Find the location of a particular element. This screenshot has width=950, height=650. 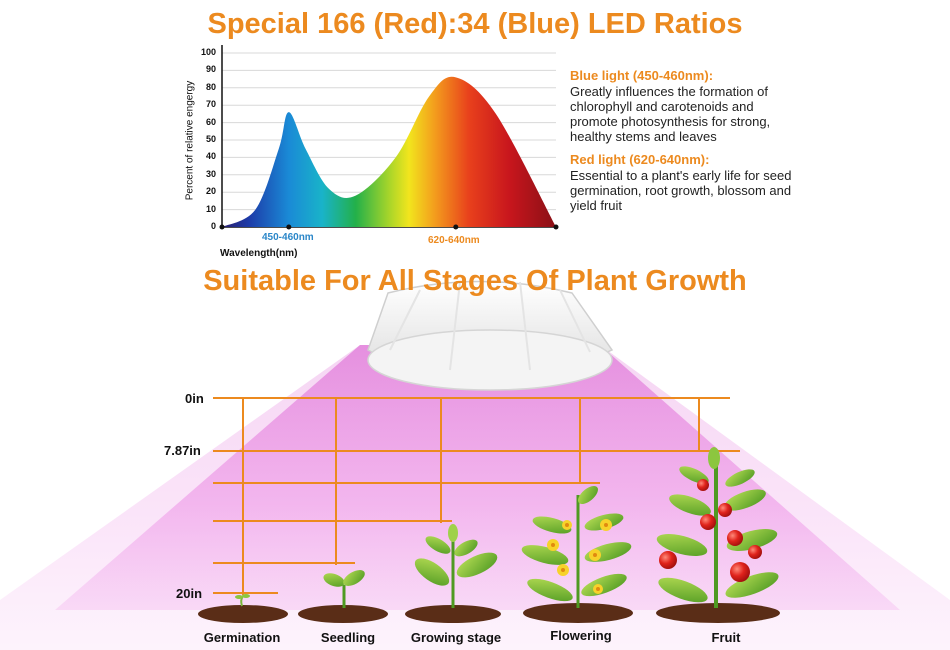

chart-y-tick-label: 90 is located at coordinates (210, 69).